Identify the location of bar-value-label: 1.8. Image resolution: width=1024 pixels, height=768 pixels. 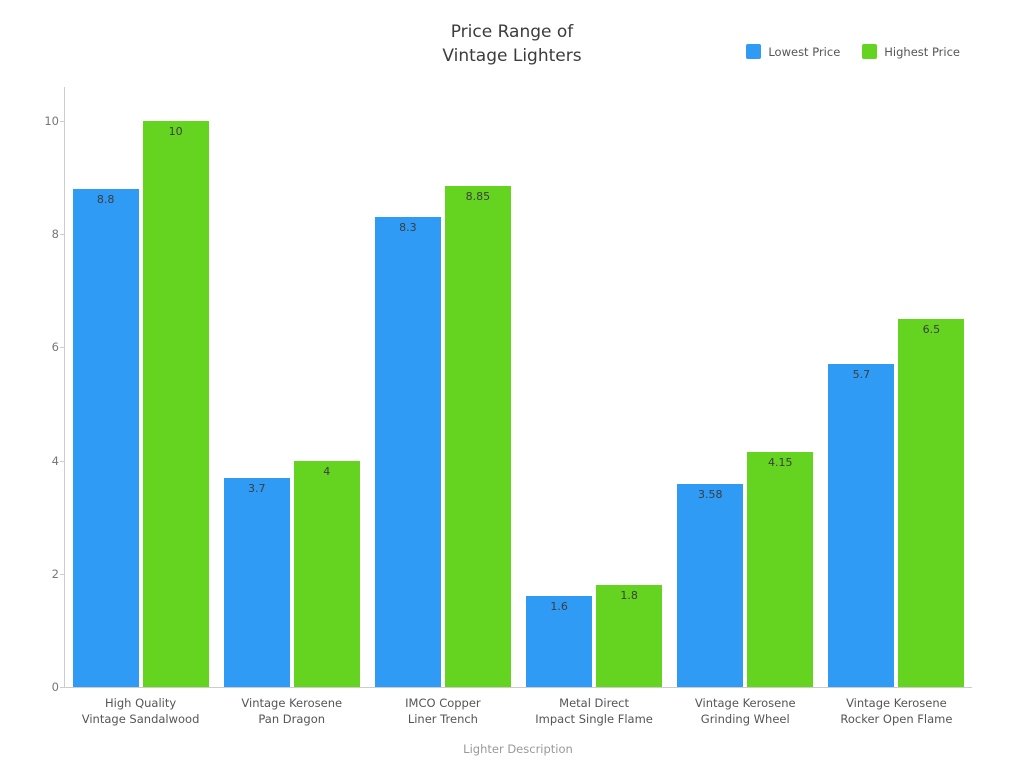
(629, 596).